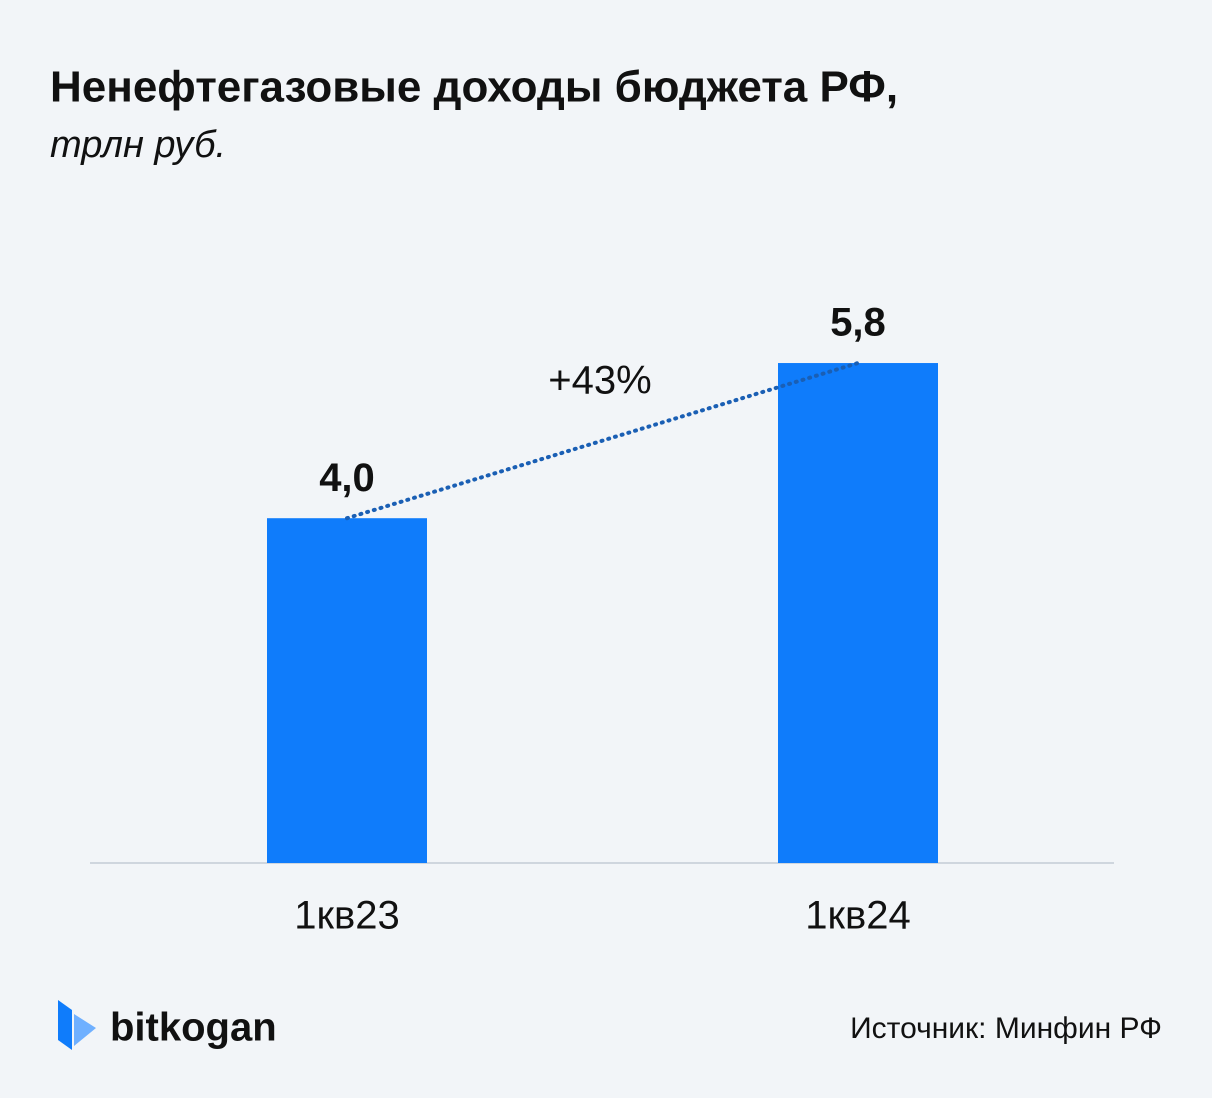 The height and width of the screenshot is (1098, 1212). What do you see at coordinates (193, 1028) in the screenshot?
I see `logo-text: bitkogan` at bounding box center [193, 1028].